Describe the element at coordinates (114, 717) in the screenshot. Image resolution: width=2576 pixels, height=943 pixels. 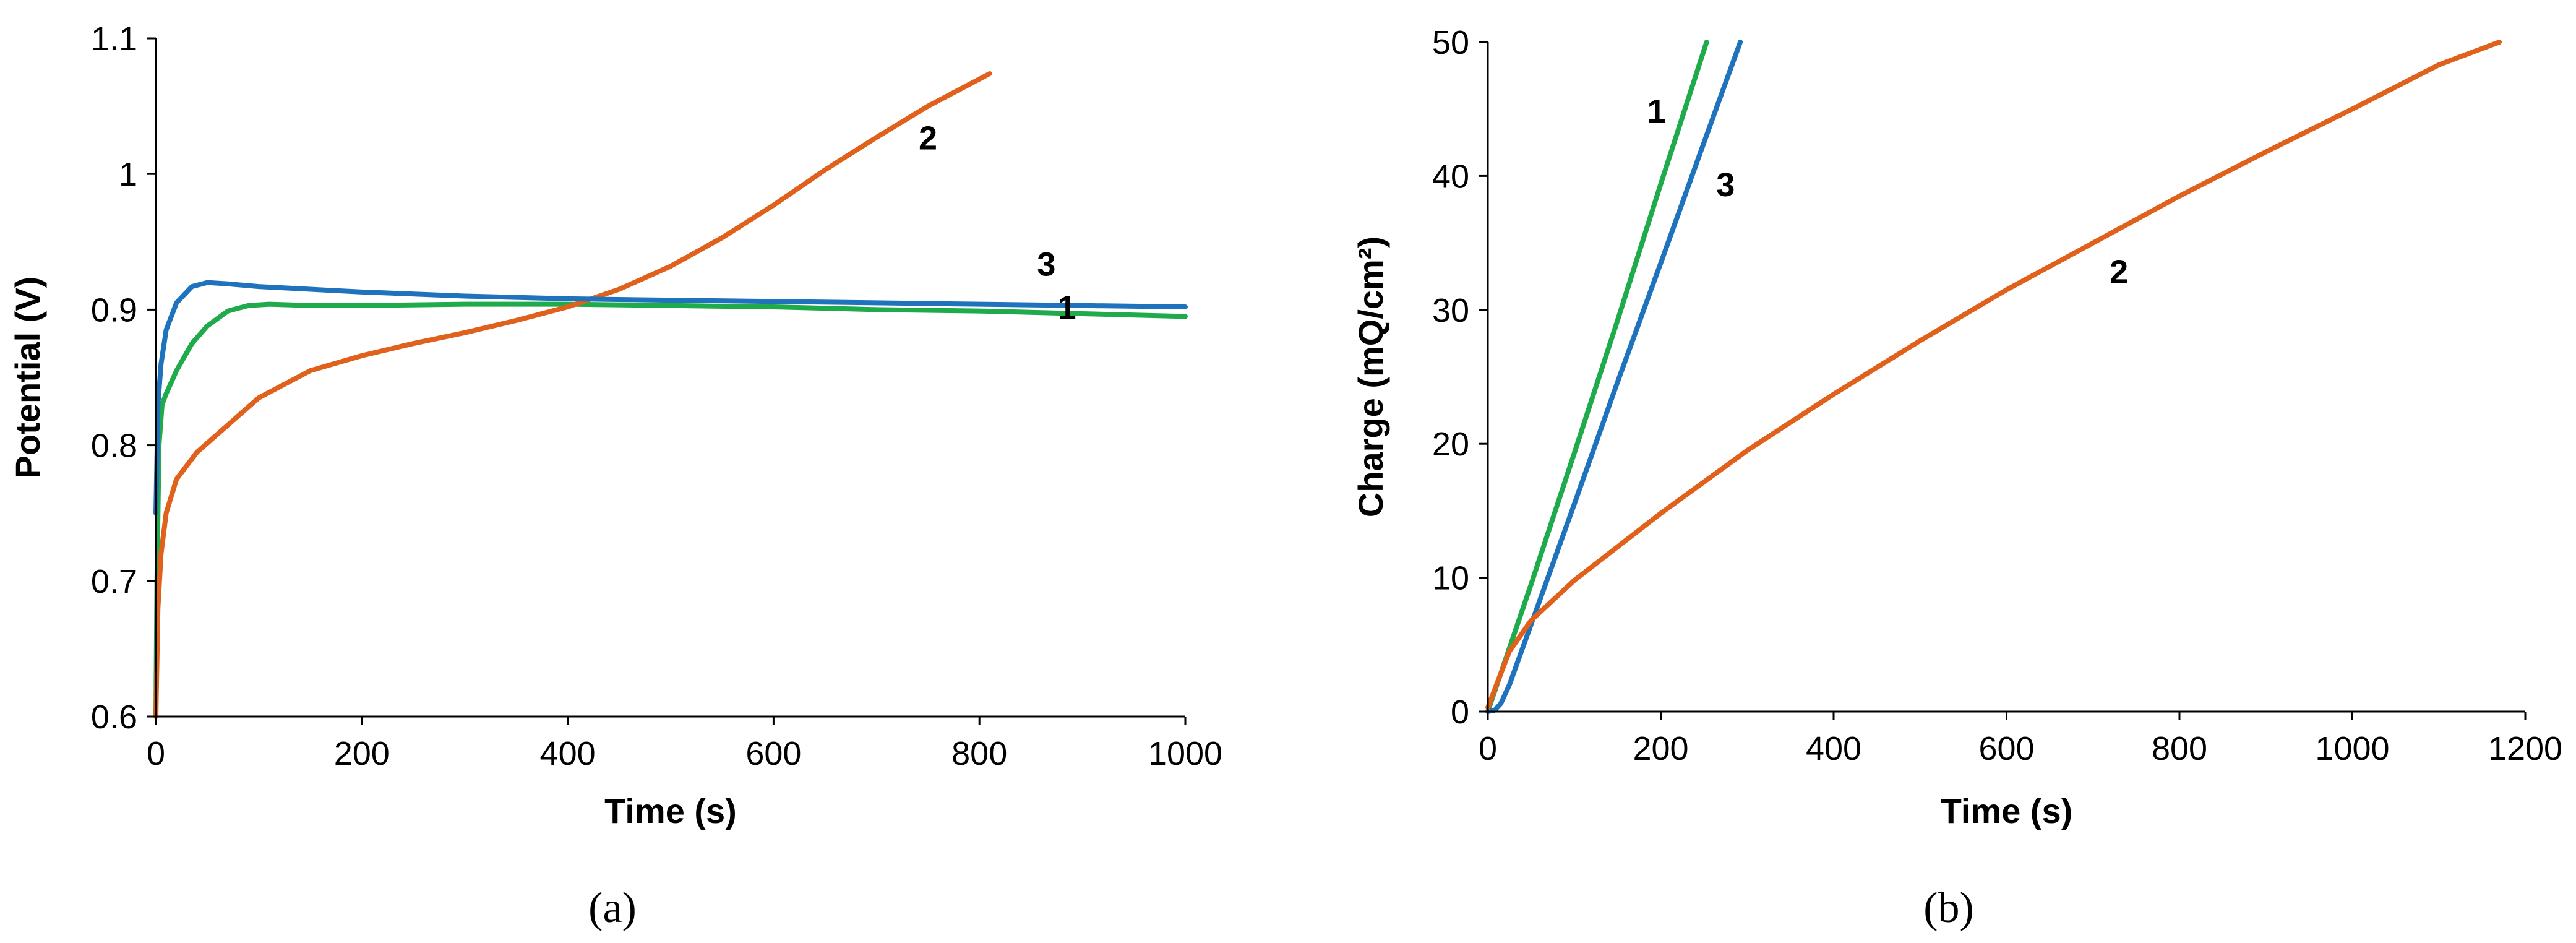
I see `y-tick-label: 0.6` at that location.